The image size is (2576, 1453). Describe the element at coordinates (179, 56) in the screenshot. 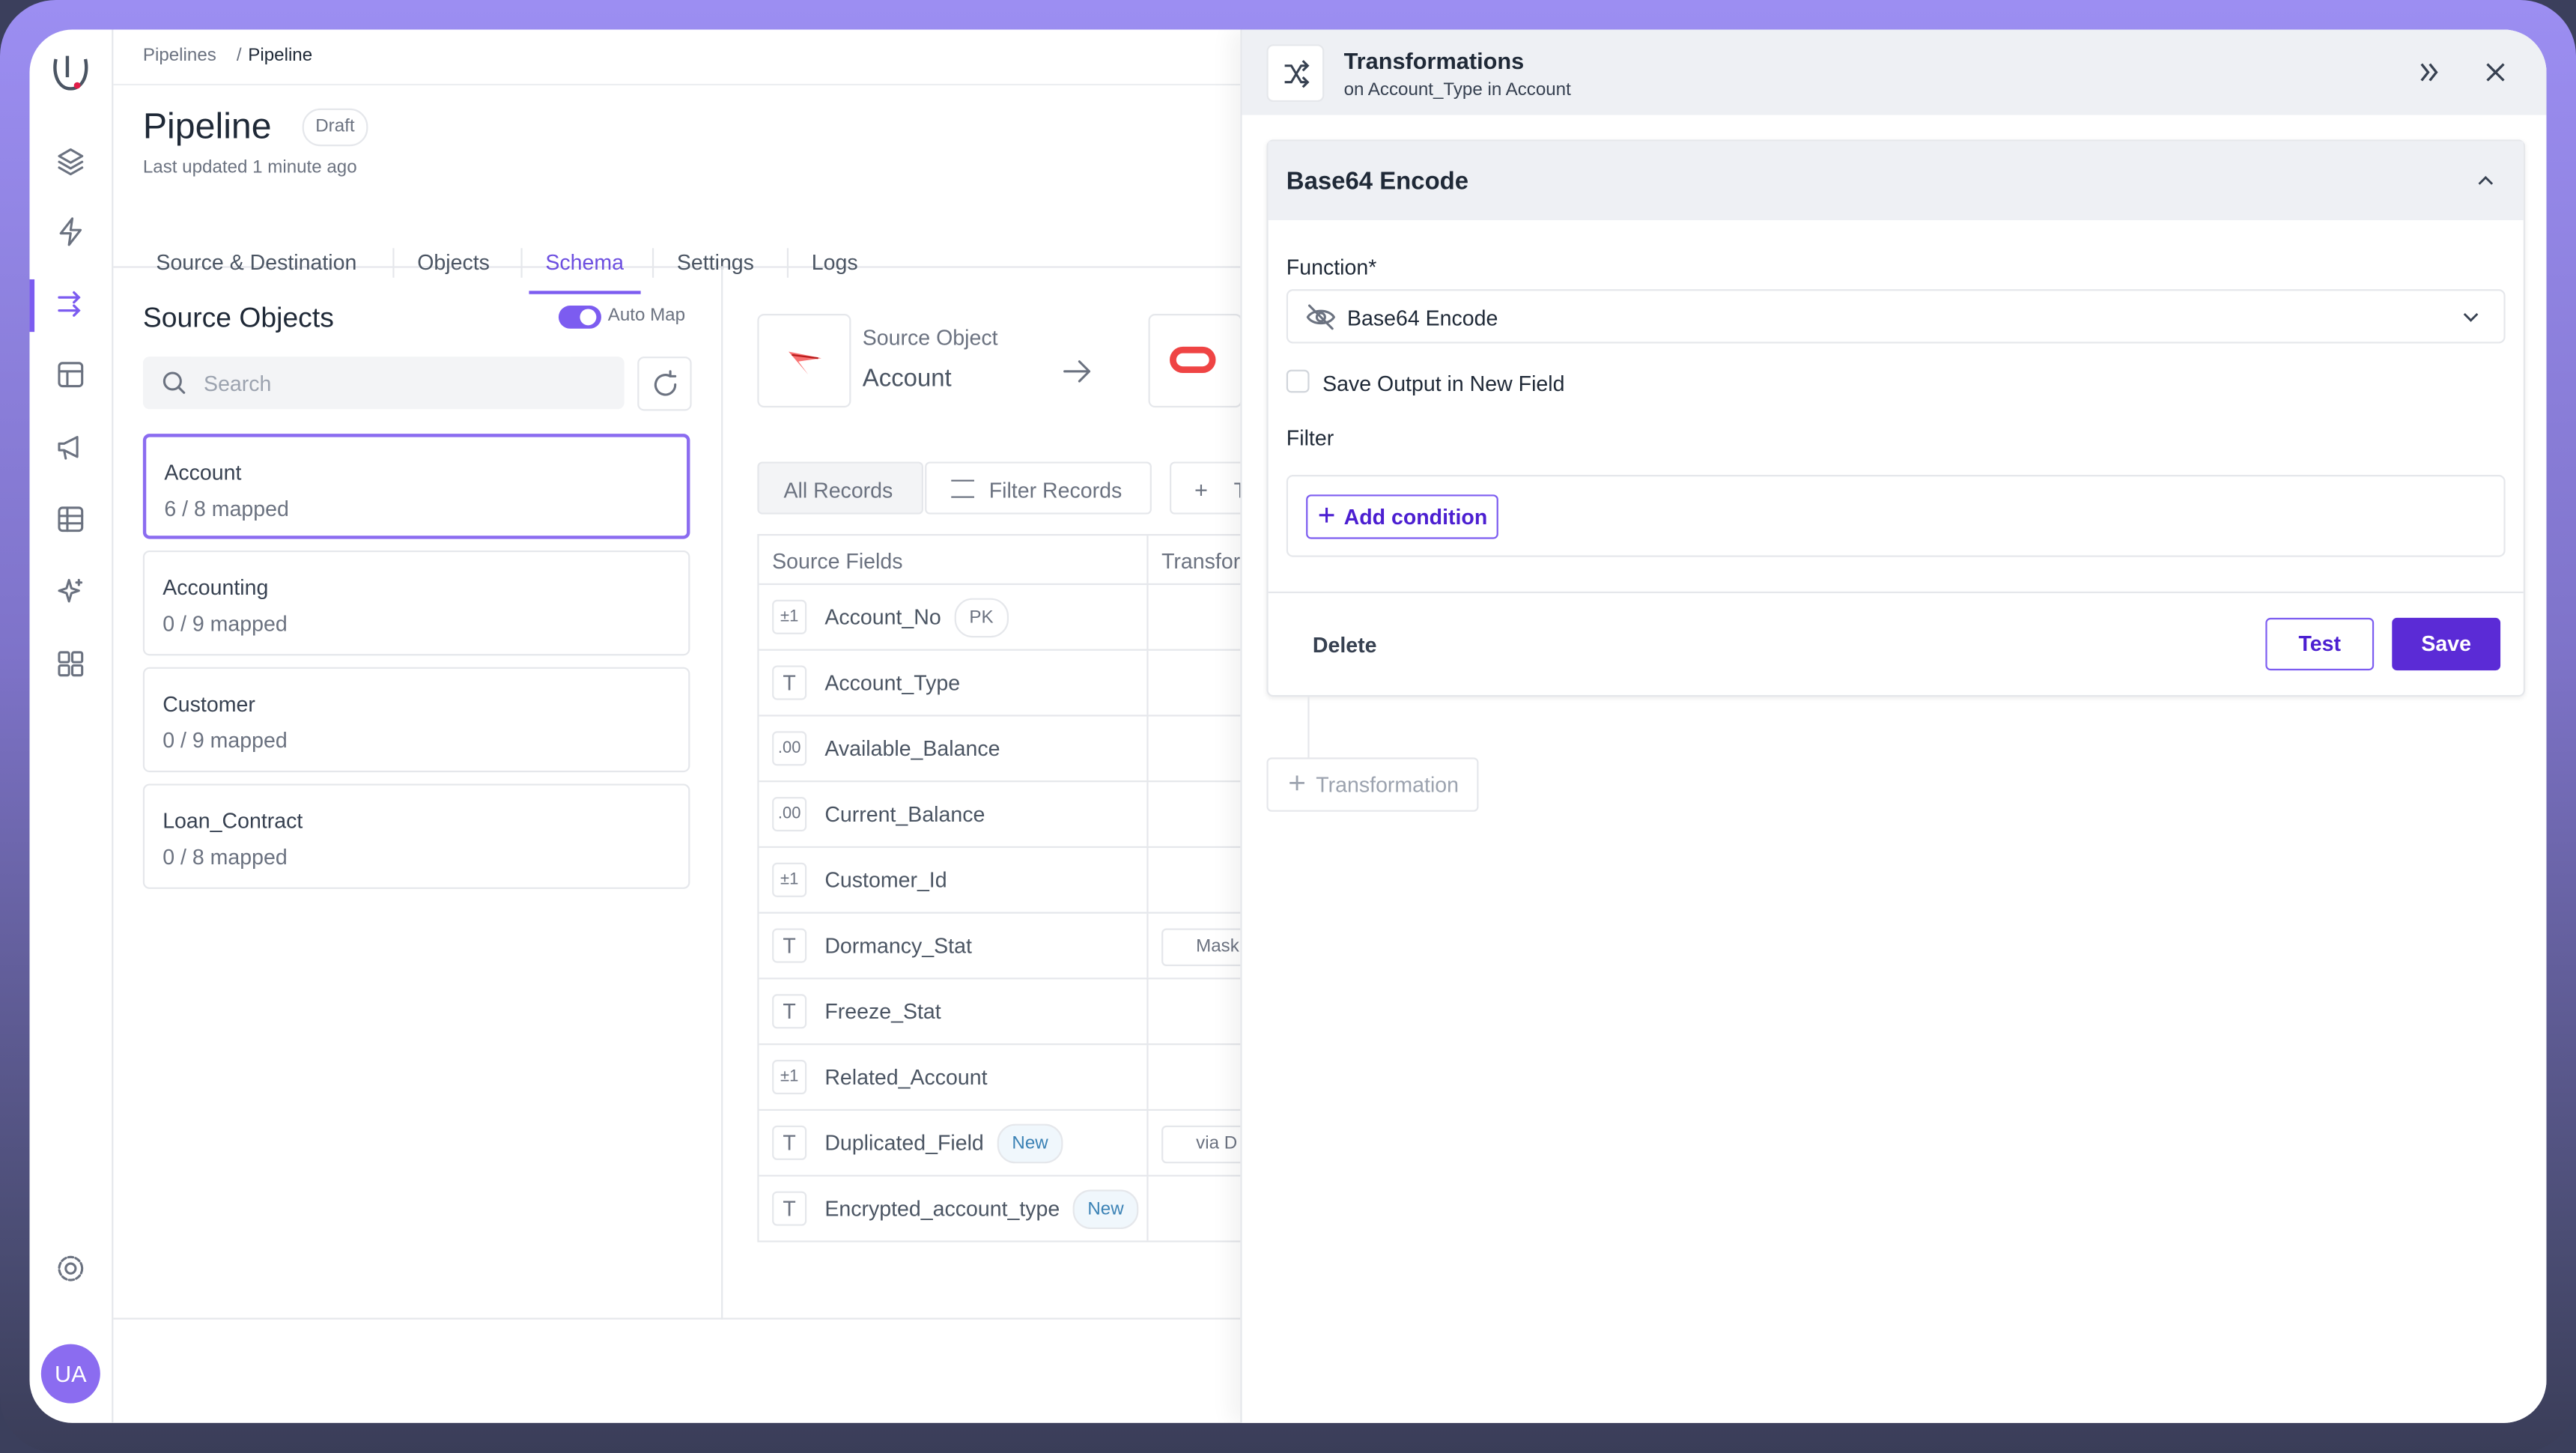

I see `breadcrumb-link: Pipelines` at that location.